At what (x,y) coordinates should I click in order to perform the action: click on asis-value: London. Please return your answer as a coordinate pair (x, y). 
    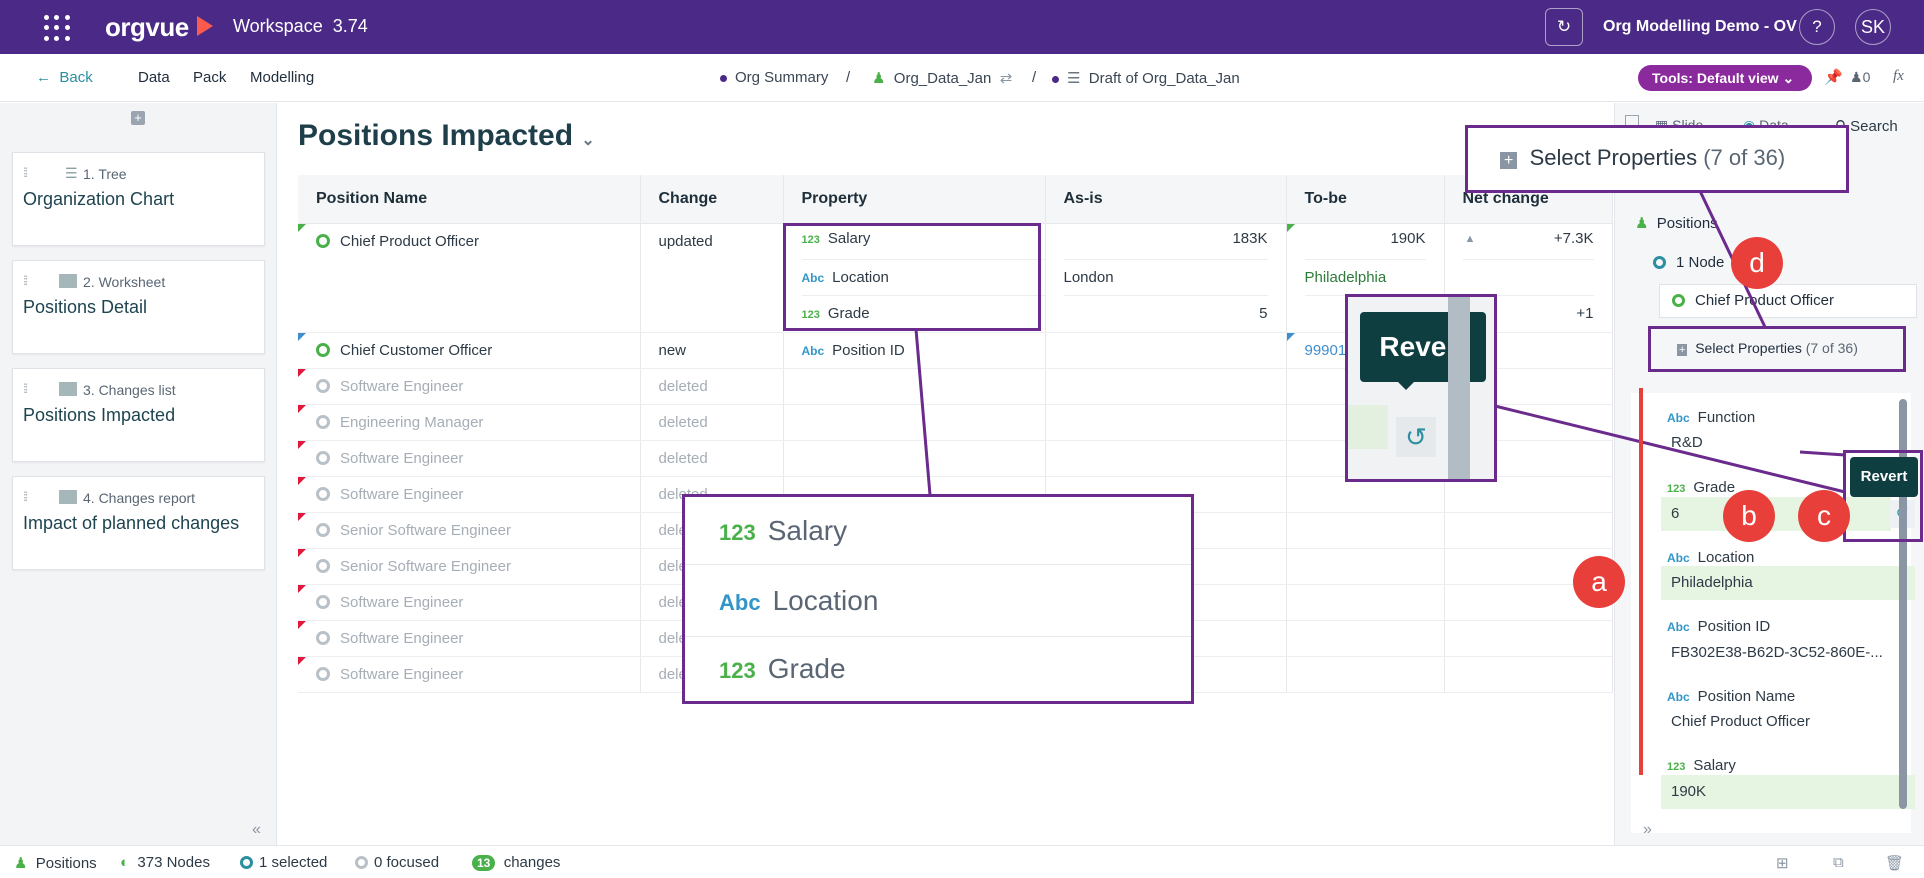
    Looking at the image, I should click on (1165, 278).